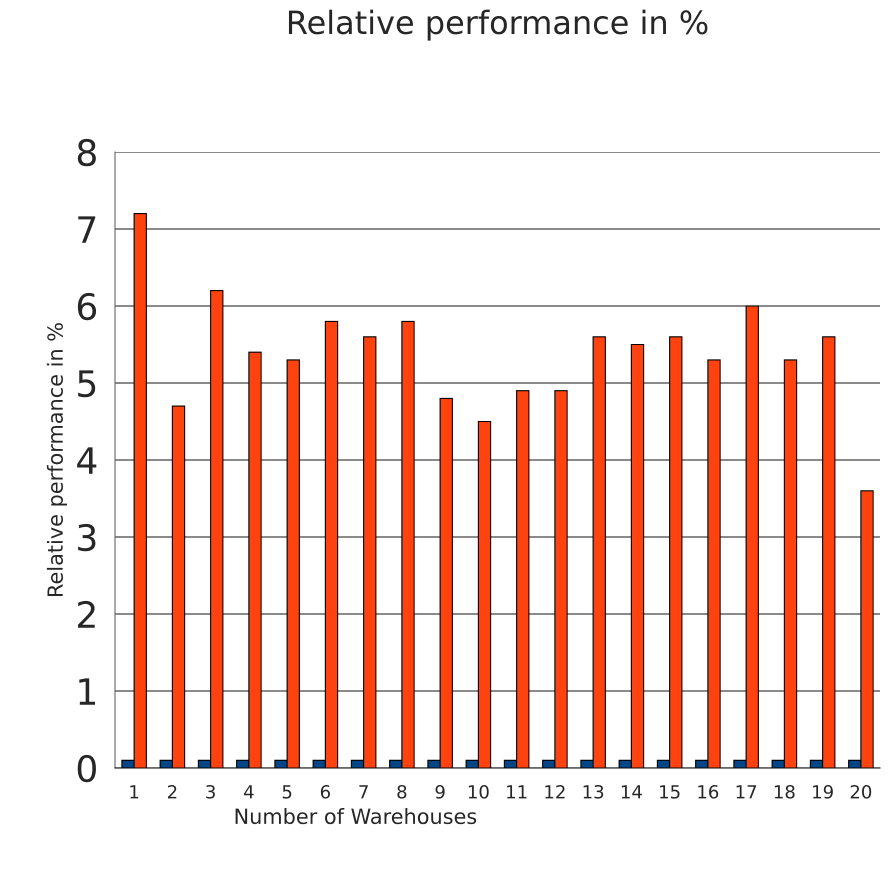  I want to click on x-tick-label: 11, so click(516, 791).